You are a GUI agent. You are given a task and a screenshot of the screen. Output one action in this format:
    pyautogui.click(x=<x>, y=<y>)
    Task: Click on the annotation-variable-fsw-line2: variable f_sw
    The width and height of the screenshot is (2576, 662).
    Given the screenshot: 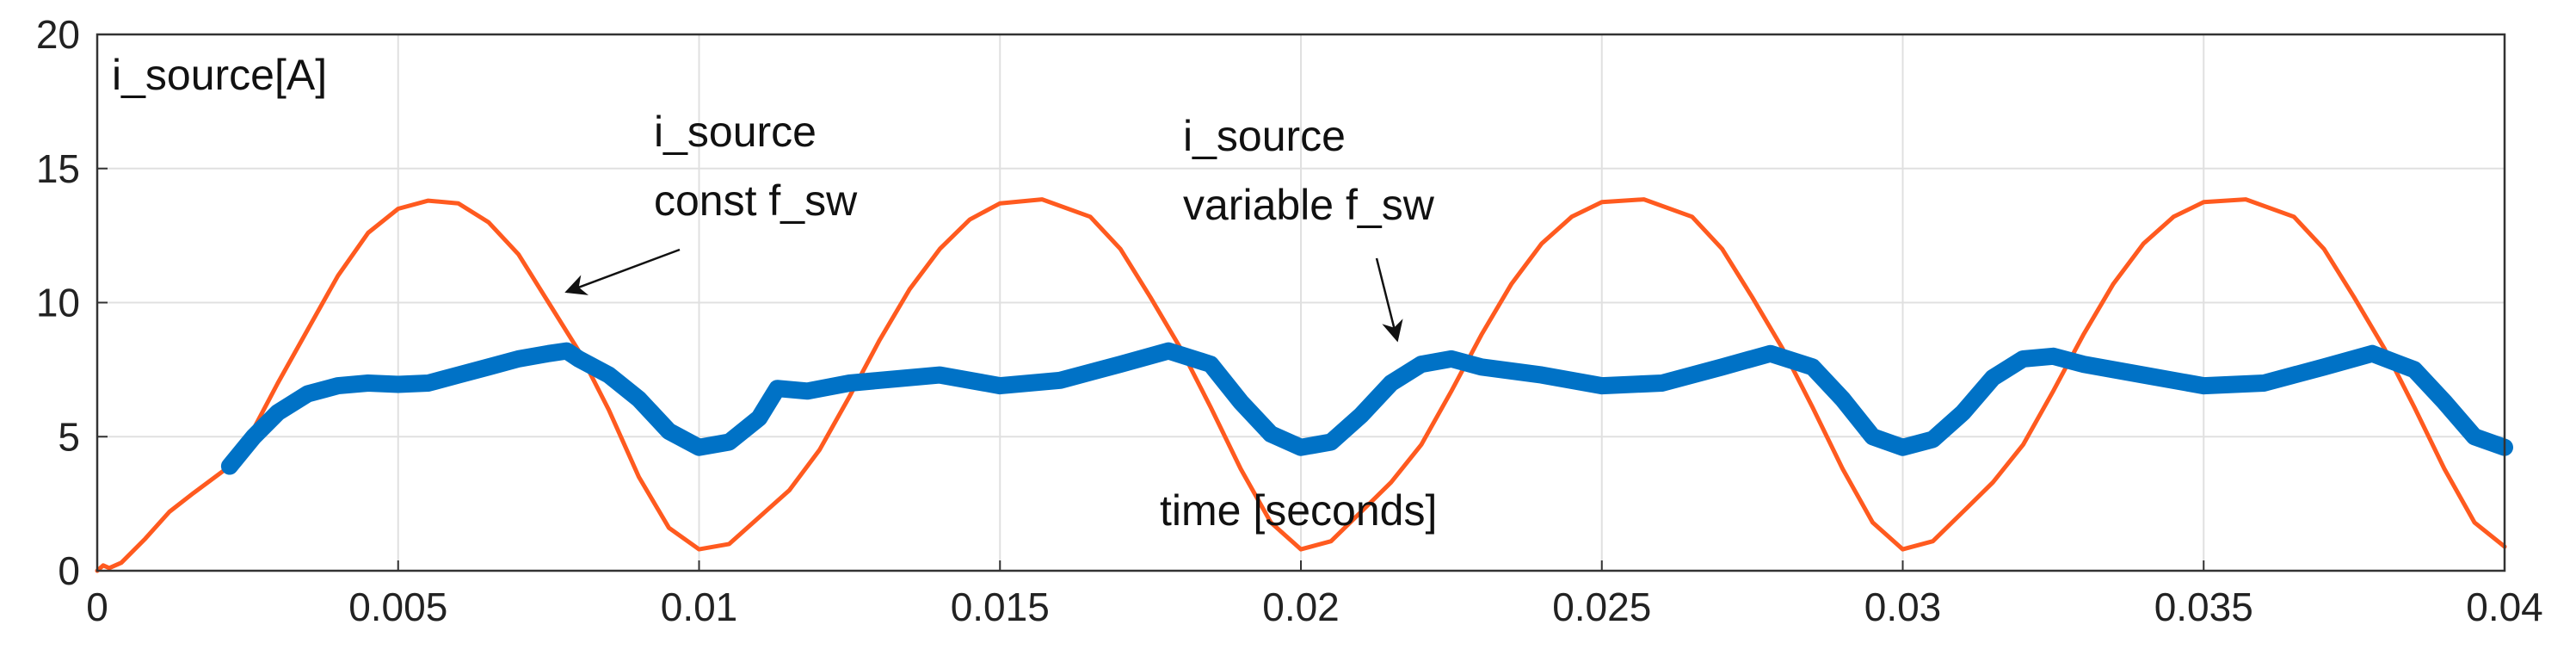 What is the action you would take?
    pyautogui.click(x=1309, y=205)
    